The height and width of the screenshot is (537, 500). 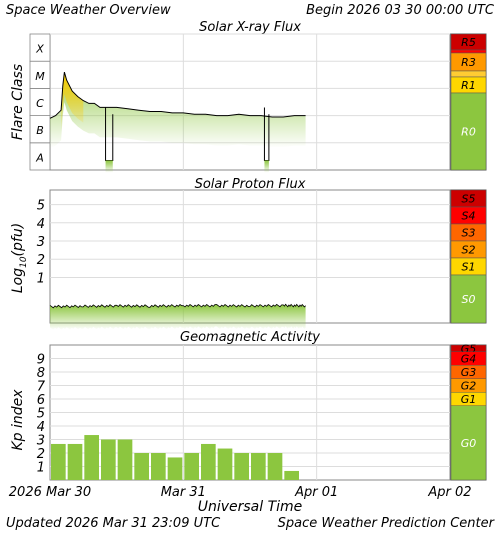 I want to click on x-tick-label: Mar 31, so click(x=183, y=492).